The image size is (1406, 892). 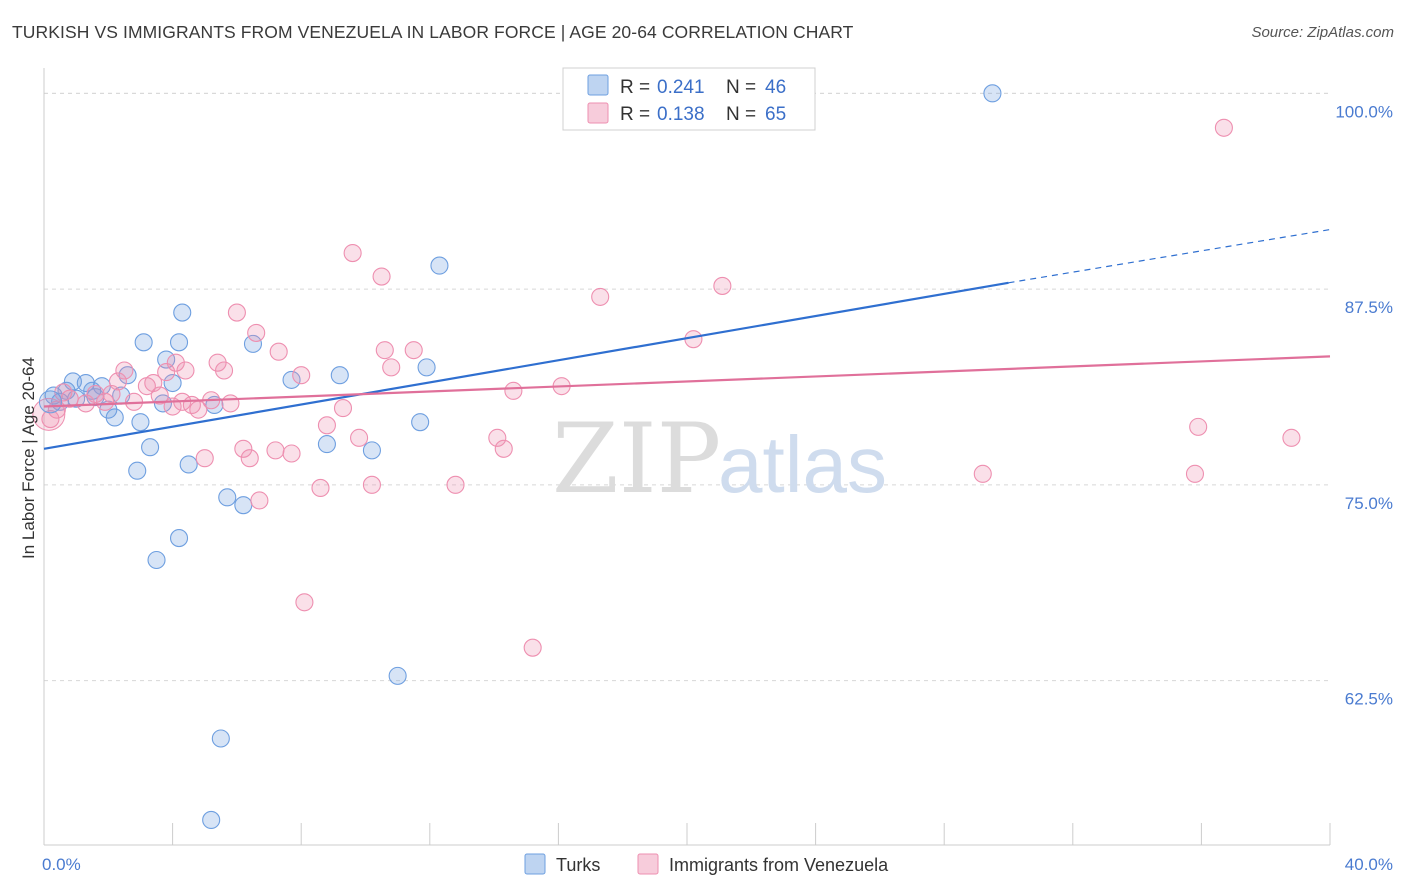 I want to click on venezuela-trend-line, so click(x=687, y=381).